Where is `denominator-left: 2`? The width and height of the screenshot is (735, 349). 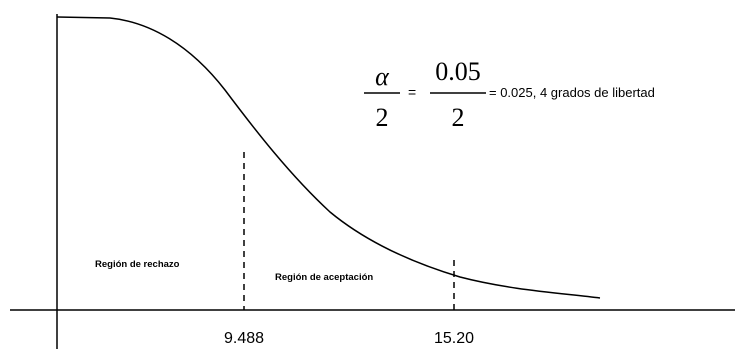 denominator-left: 2 is located at coordinates (382, 117).